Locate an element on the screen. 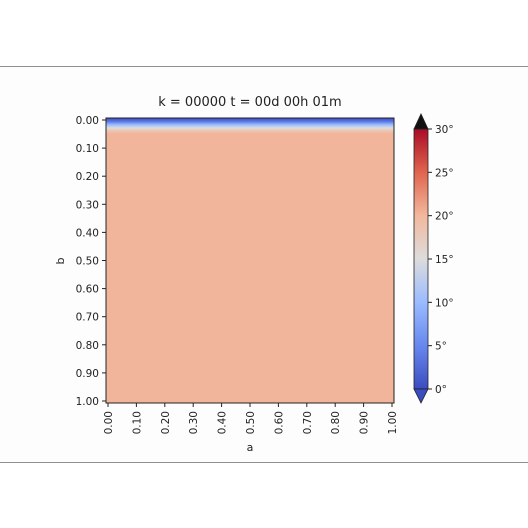  x-tick-label: 0.40 is located at coordinates (223, 422).